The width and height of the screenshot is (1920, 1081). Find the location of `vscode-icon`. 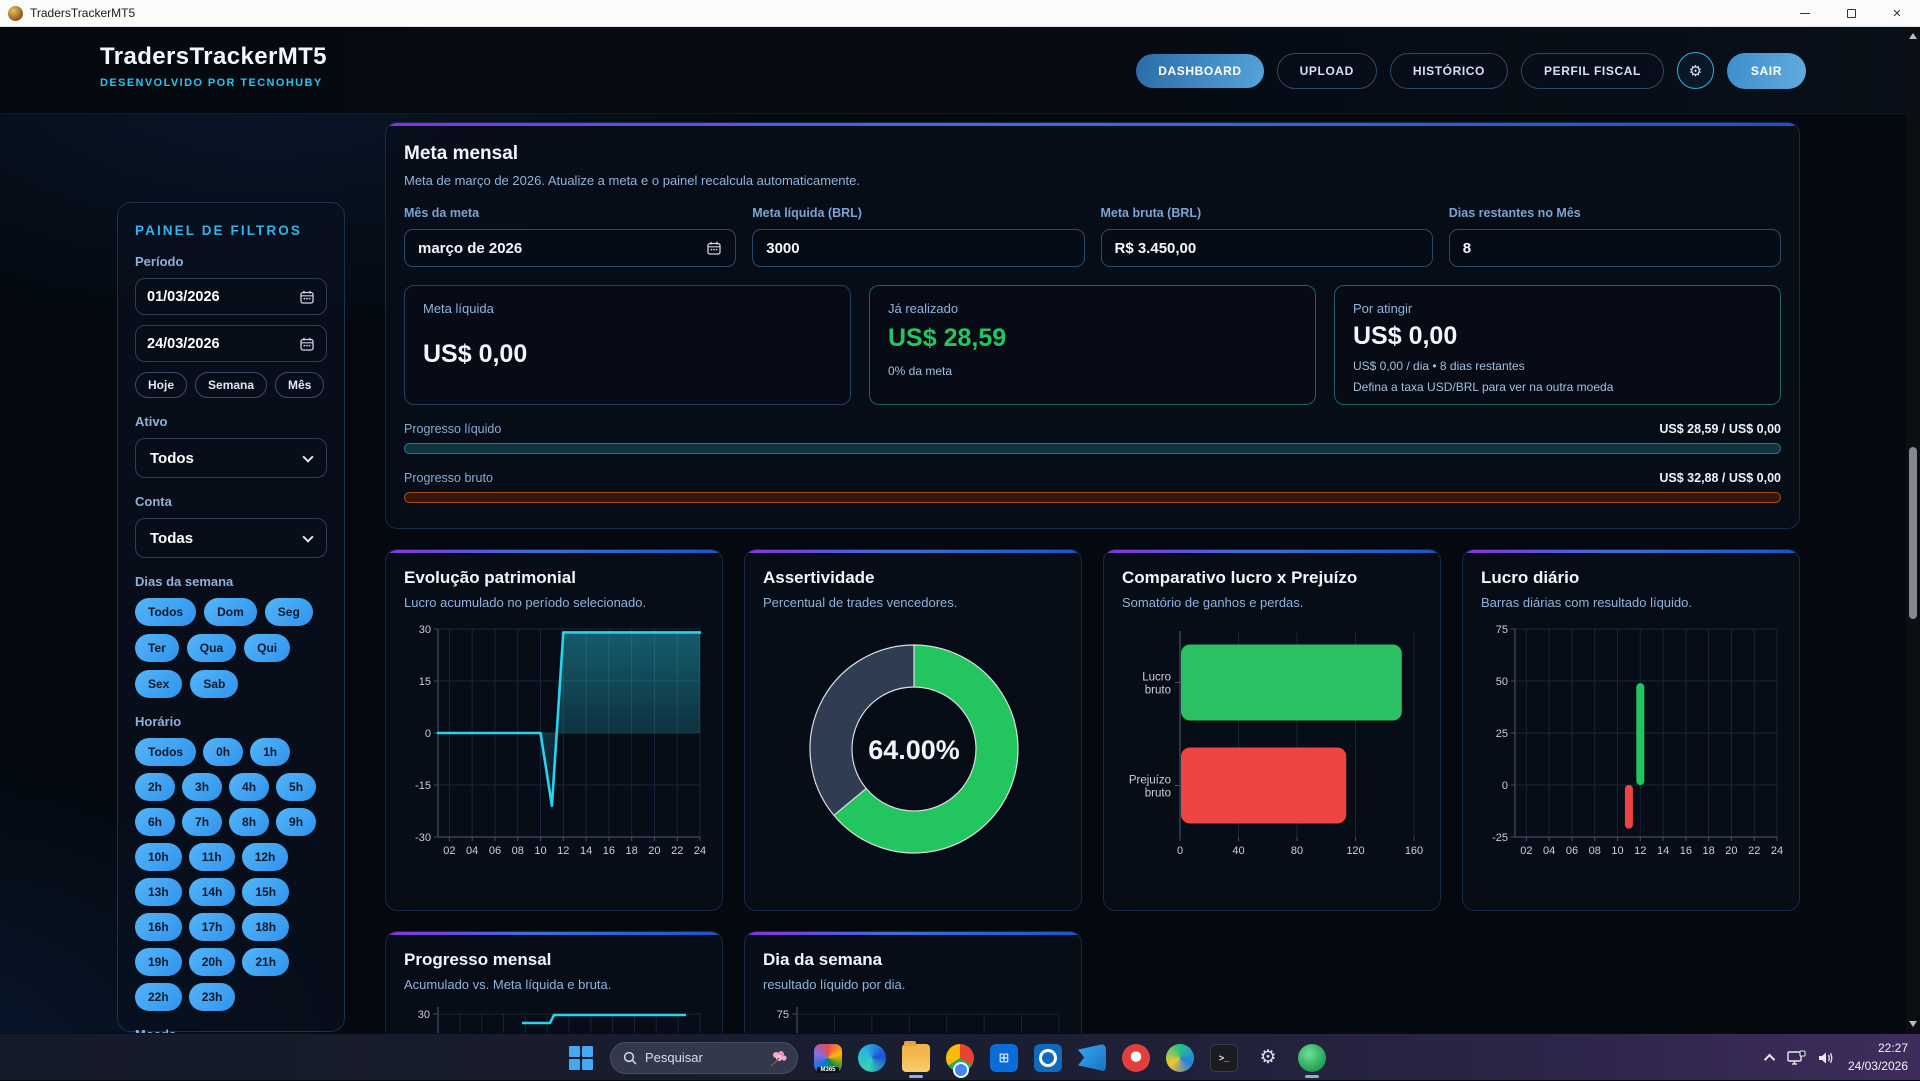

vscode-icon is located at coordinates (1092, 1058).